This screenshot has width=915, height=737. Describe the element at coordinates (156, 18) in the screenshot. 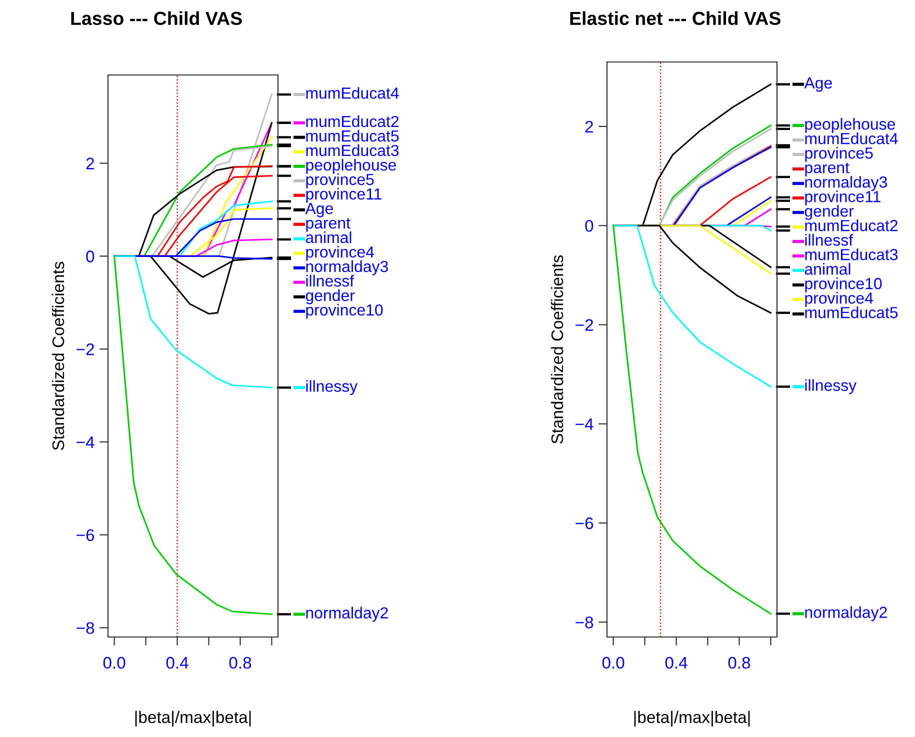

I see `chart-title: Lasso --- Child VAS` at that location.